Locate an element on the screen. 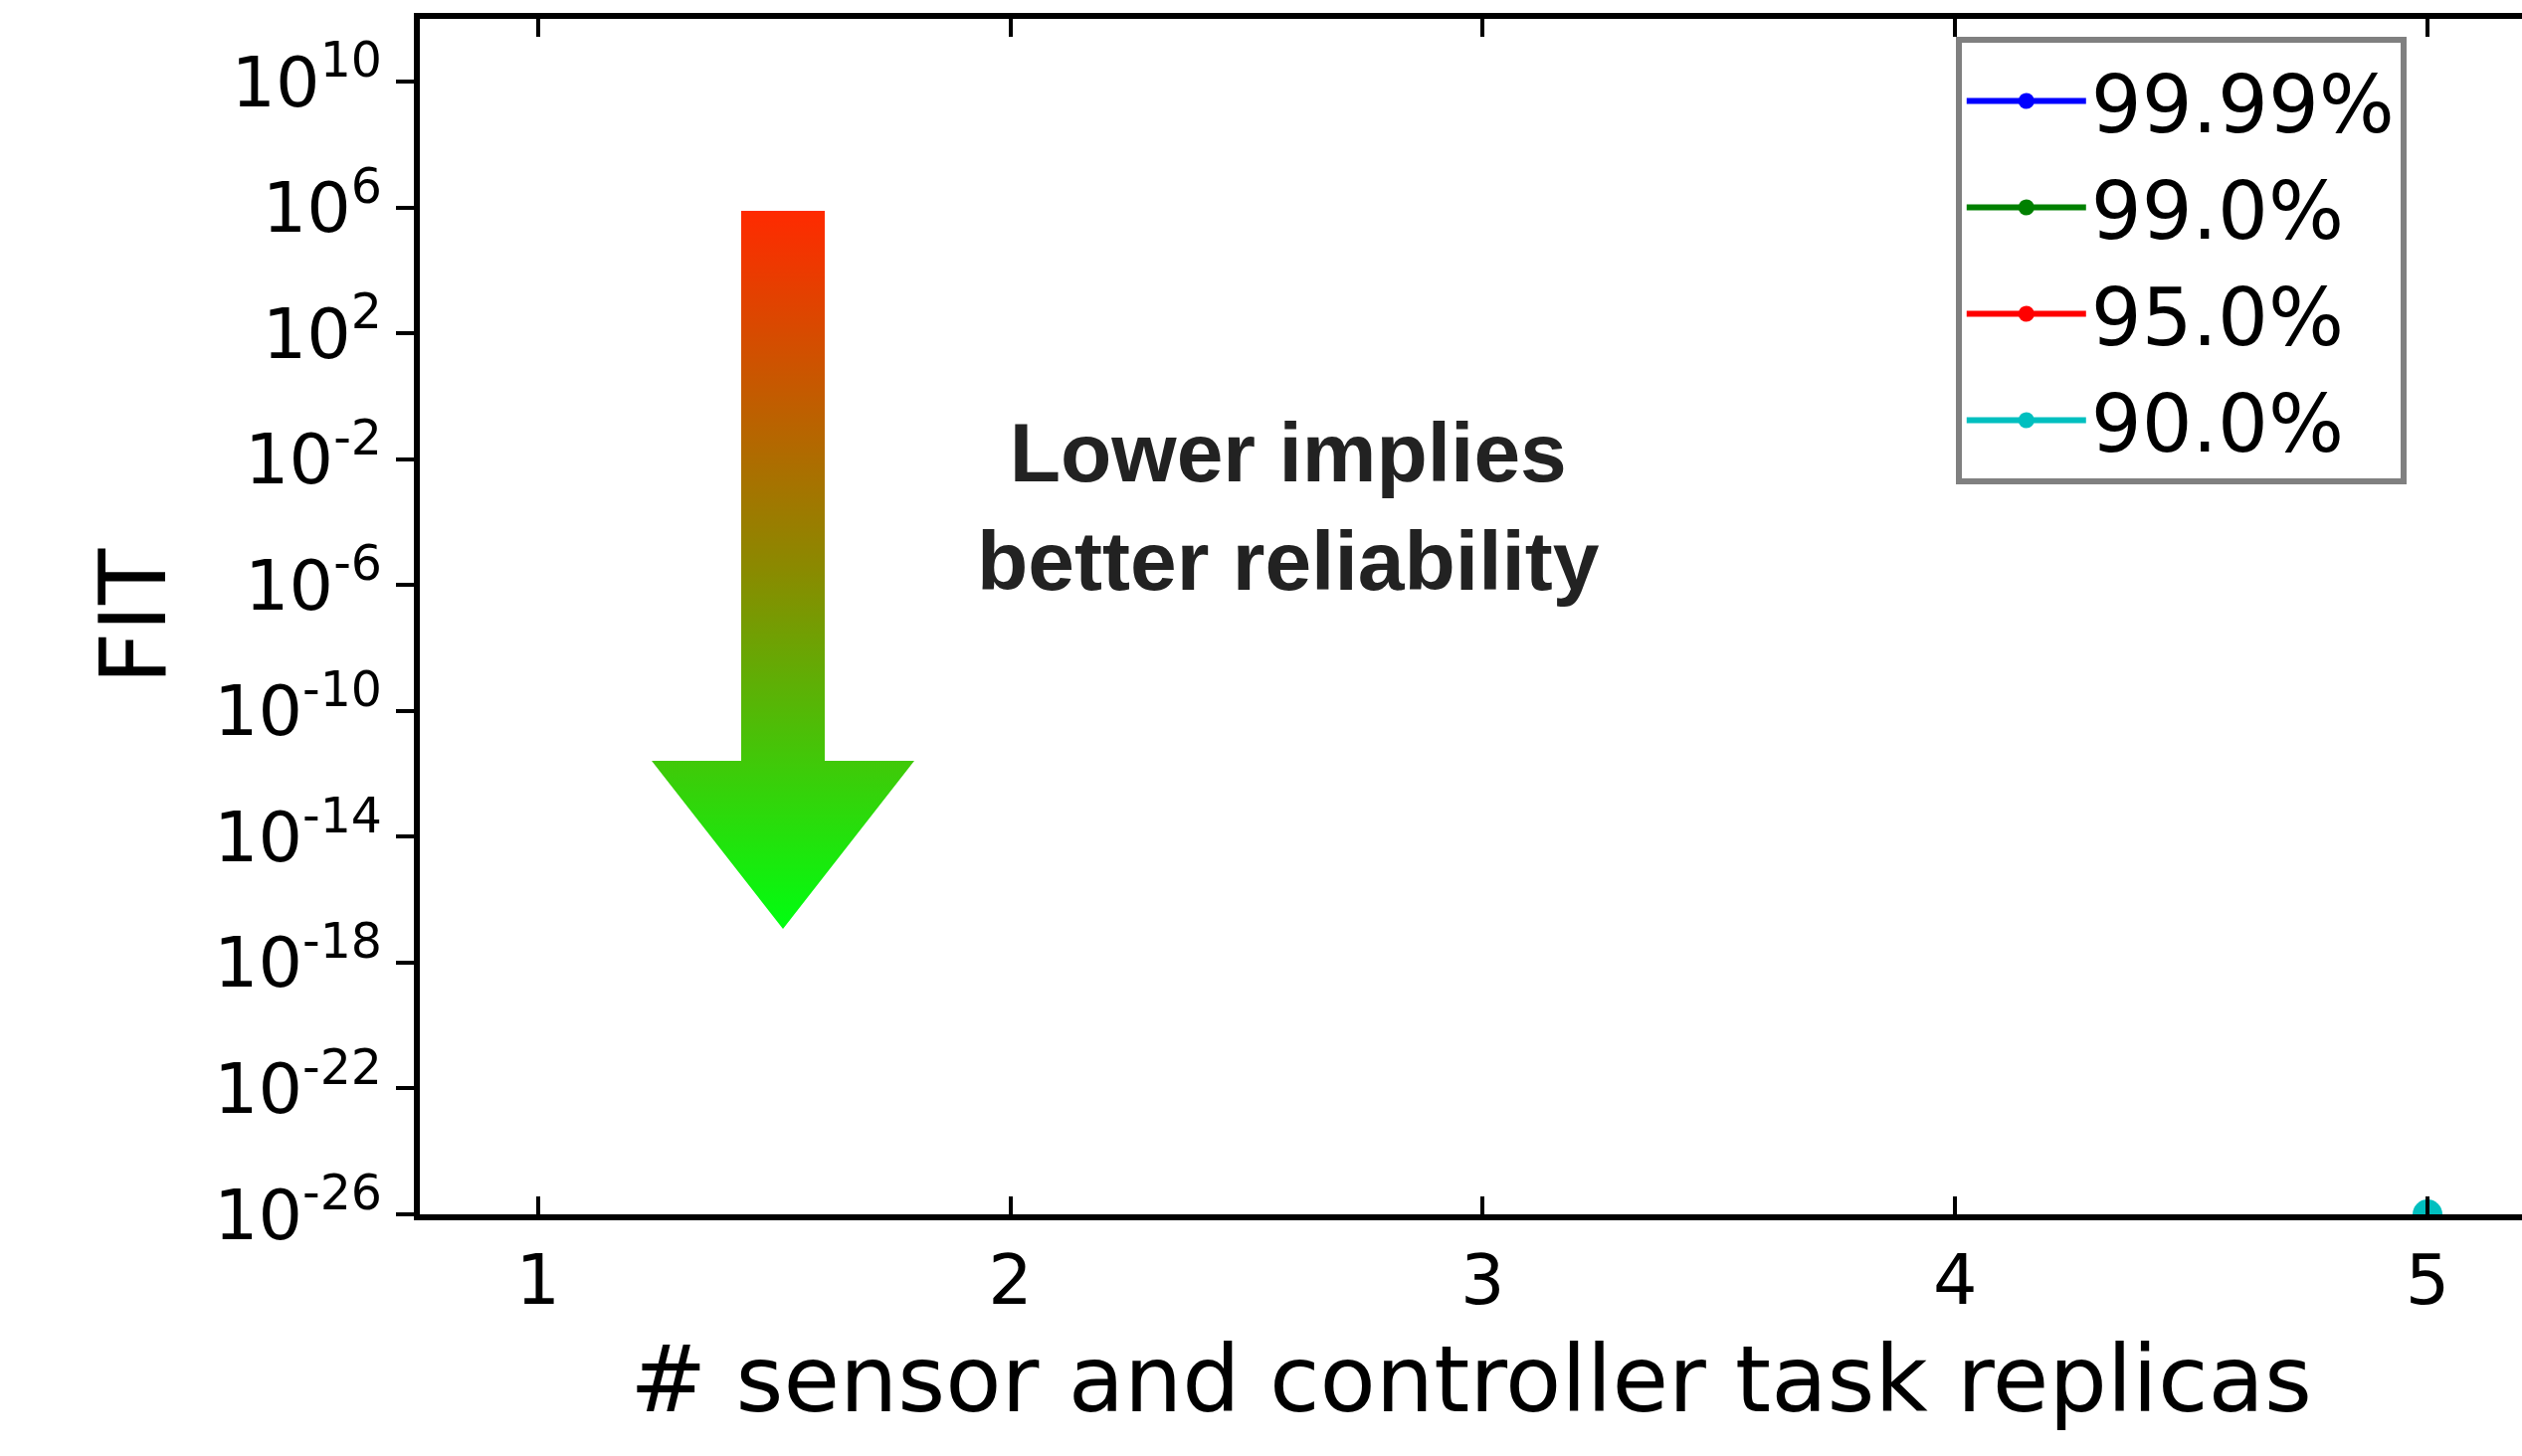 This screenshot has width=2522, height=1456. x-tick-label: 5 is located at coordinates (2427, 1280).